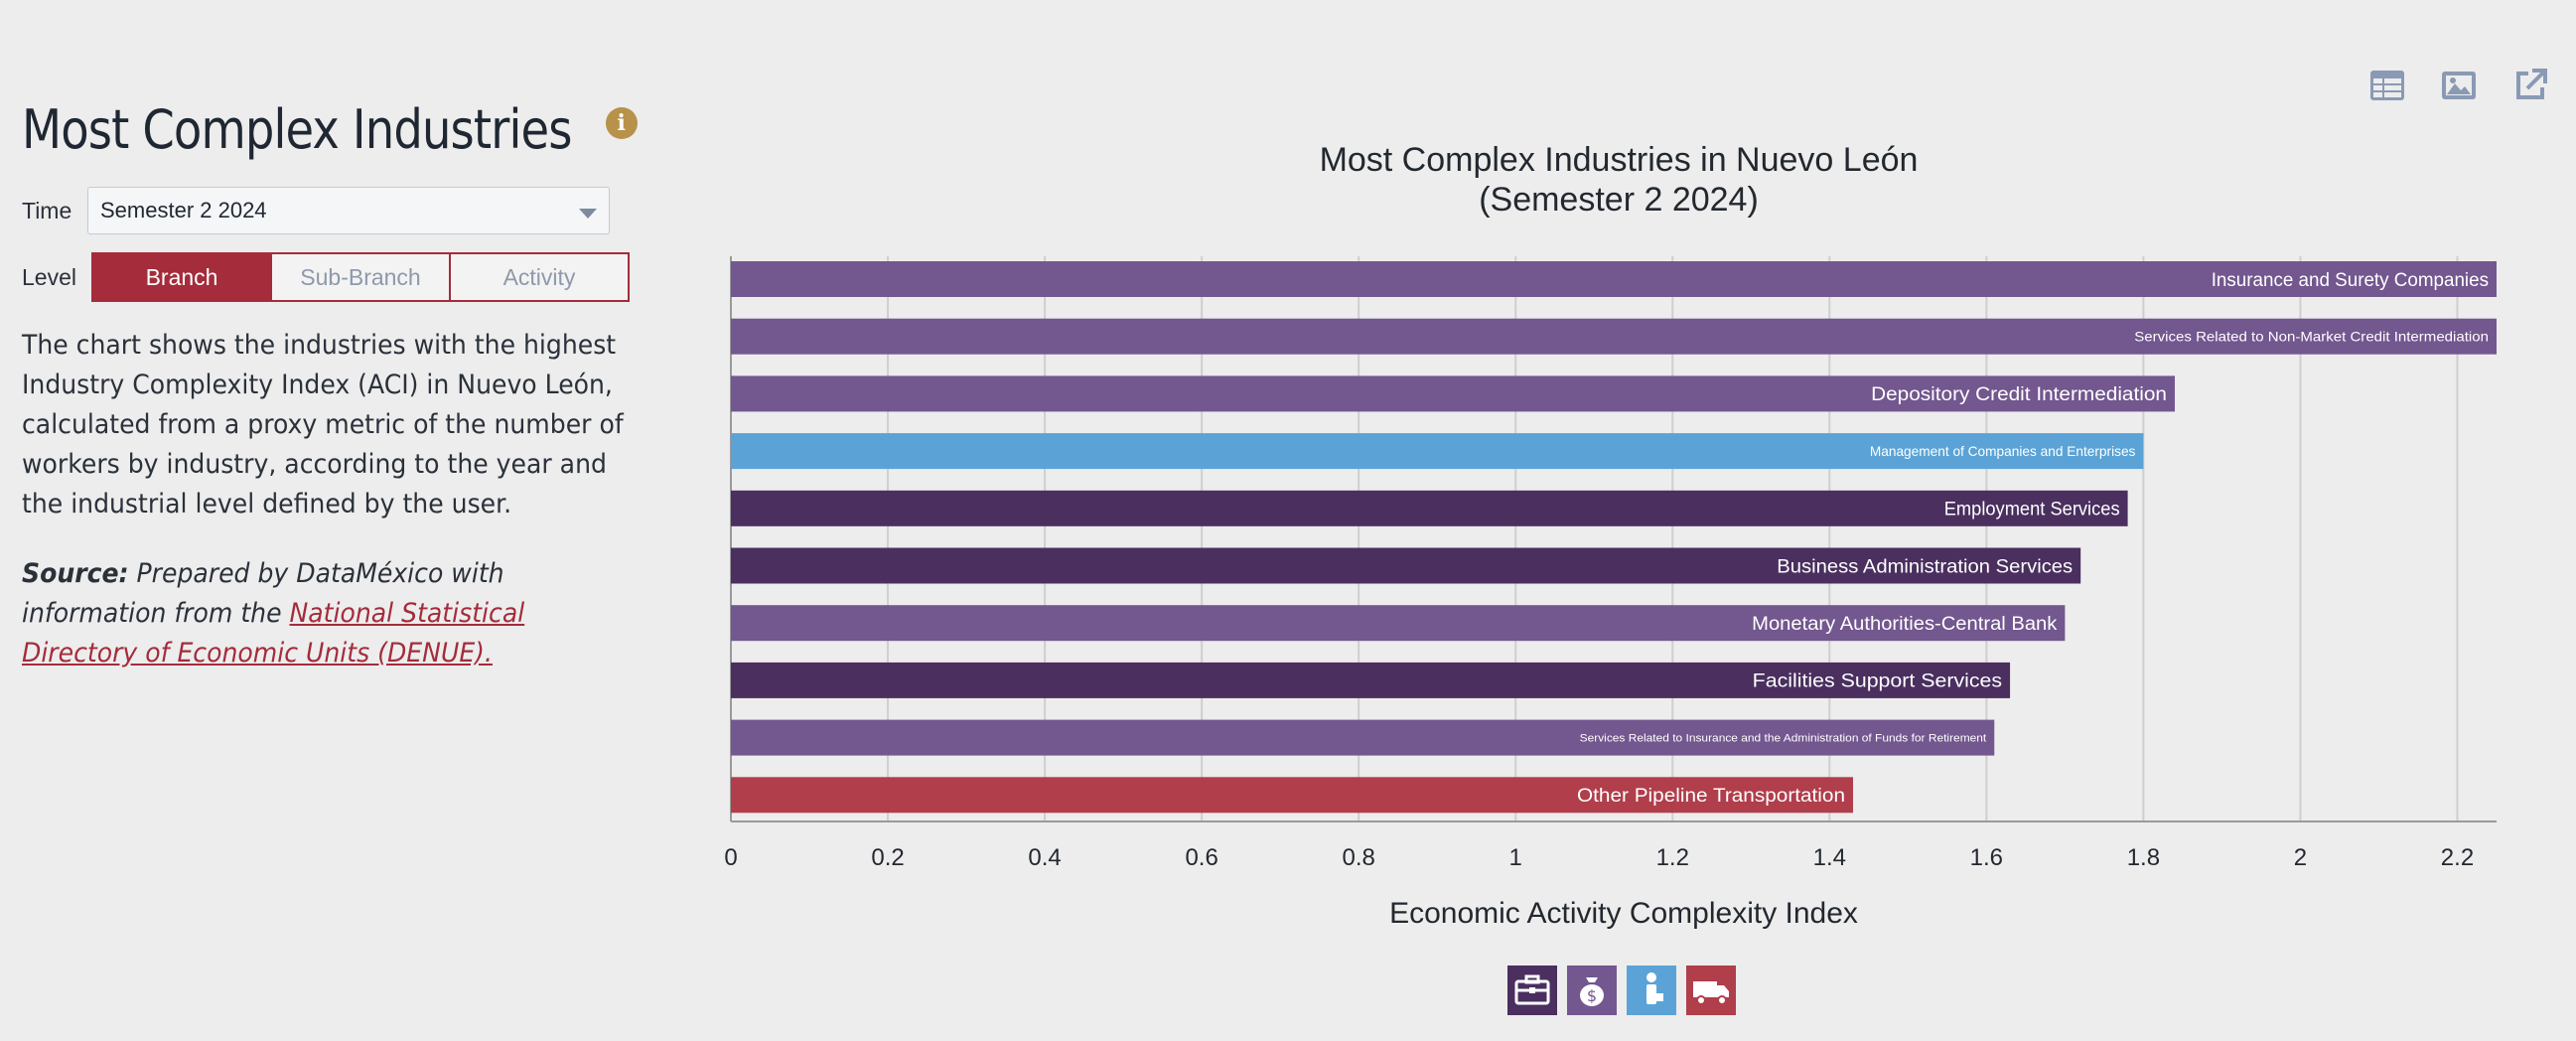 The image size is (2576, 1041). Describe the element at coordinates (2530, 85) in the screenshot. I see `share-icon` at that location.